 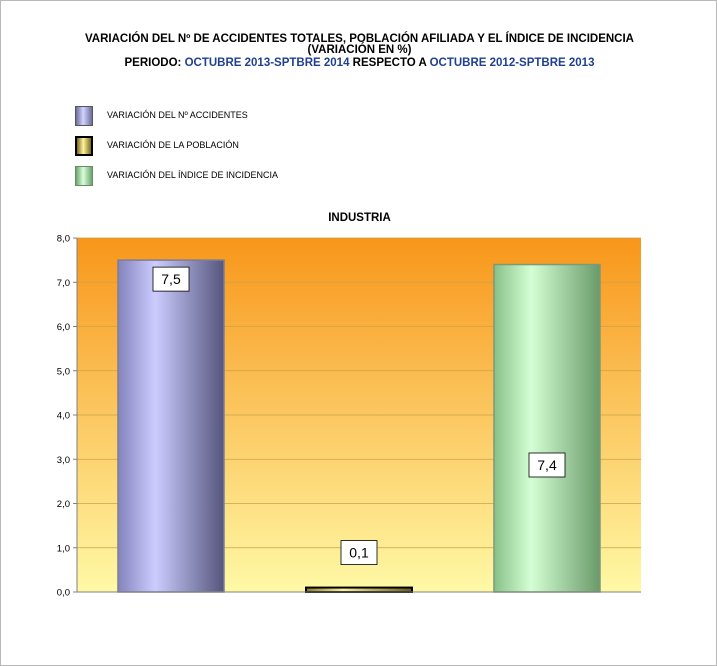 What do you see at coordinates (267, 63) in the screenshot?
I see `period-current: OCTUBRE 2013-SPTBRE 2014` at bounding box center [267, 63].